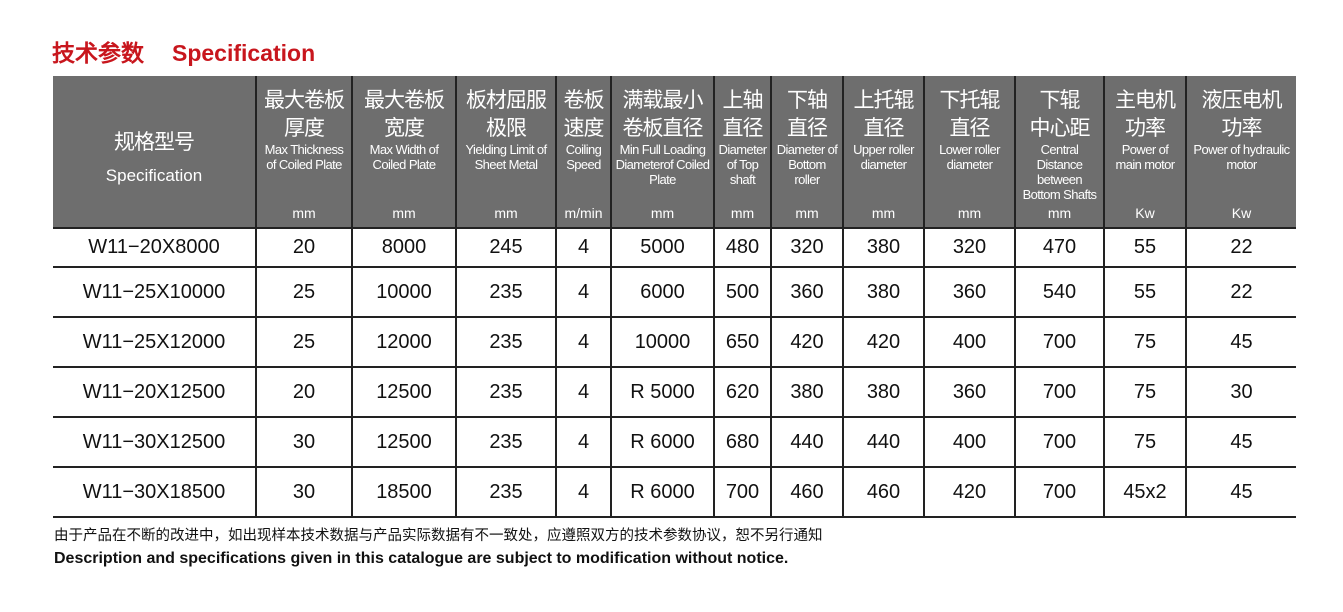  I want to click on header-en: Specification, so click(154, 175).